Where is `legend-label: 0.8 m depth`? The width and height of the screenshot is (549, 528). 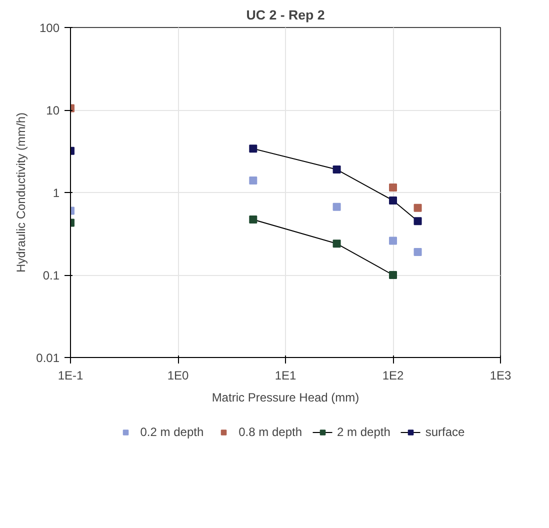
legend-label: 0.8 m depth is located at coordinates (270, 432).